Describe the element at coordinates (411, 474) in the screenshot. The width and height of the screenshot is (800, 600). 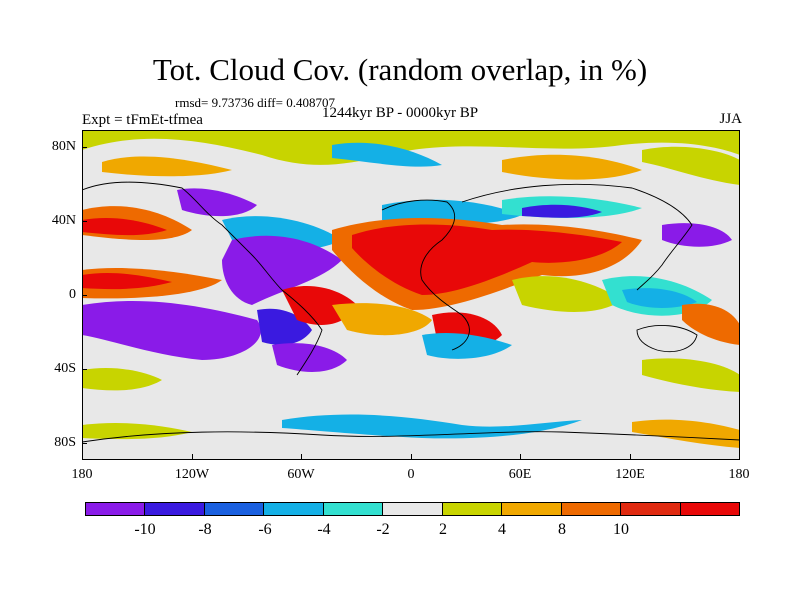
I see `lon-label-0: 0` at that location.